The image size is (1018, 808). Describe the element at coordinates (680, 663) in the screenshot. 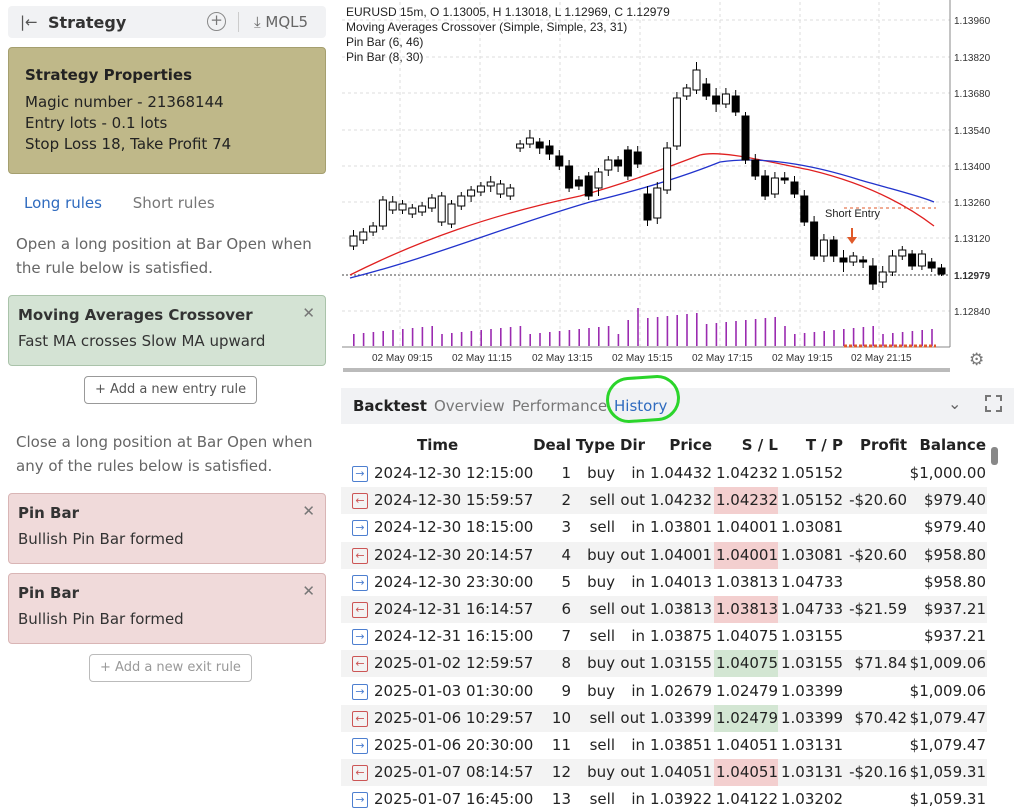

I see `cell-price: 1.03155` at that location.